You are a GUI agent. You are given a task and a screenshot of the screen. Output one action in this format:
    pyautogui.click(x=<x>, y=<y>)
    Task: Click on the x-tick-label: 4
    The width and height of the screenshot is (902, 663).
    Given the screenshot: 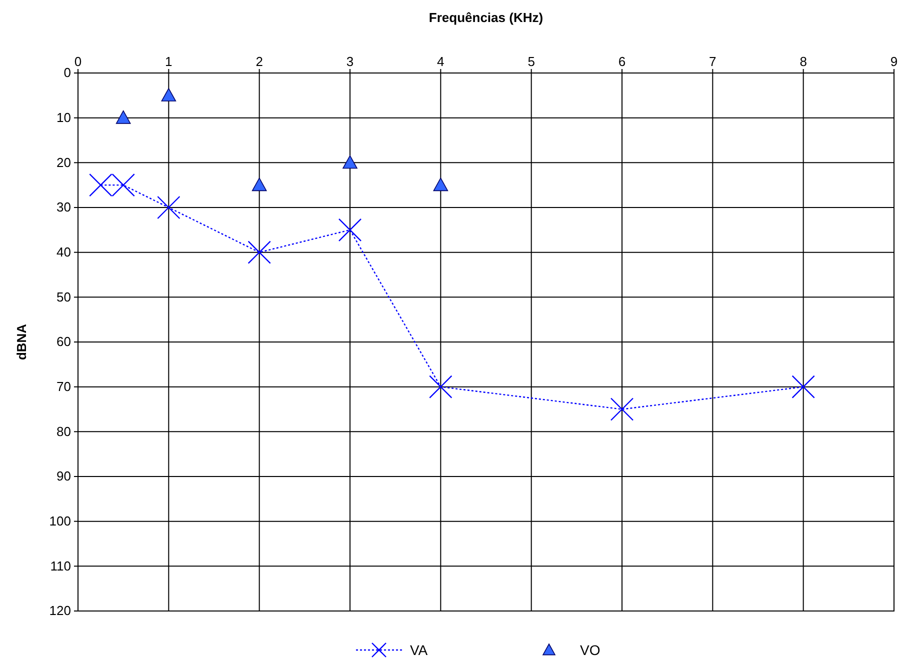 What is the action you would take?
    pyautogui.click(x=440, y=61)
    